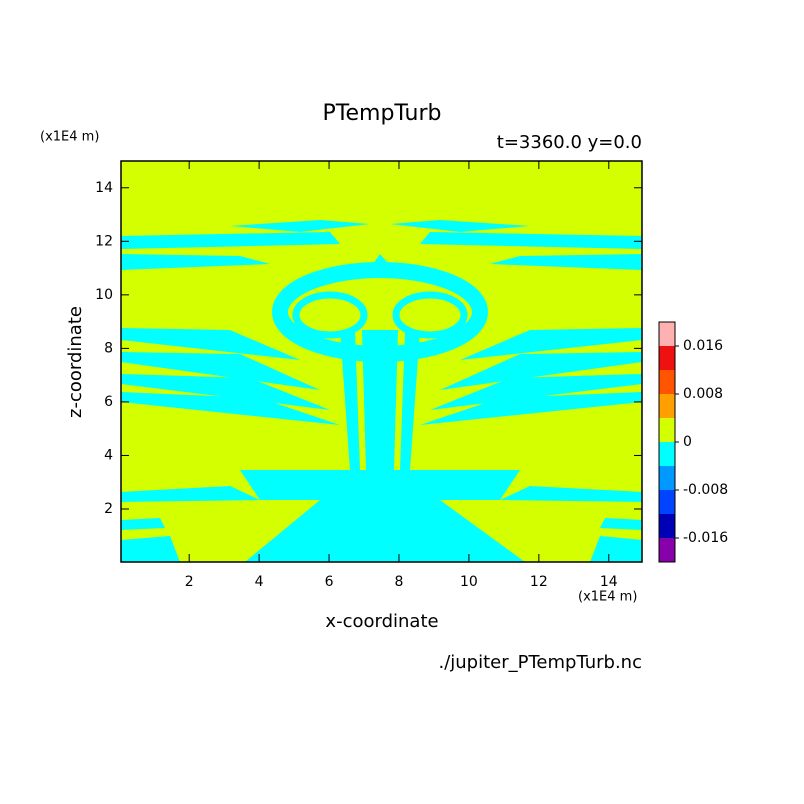 The height and width of the screenshot is (804, 804). What do you see at coordinates (329, 582) in the screenshot?
I see `x-tick-label: 6` at bounding box center [329, 582].